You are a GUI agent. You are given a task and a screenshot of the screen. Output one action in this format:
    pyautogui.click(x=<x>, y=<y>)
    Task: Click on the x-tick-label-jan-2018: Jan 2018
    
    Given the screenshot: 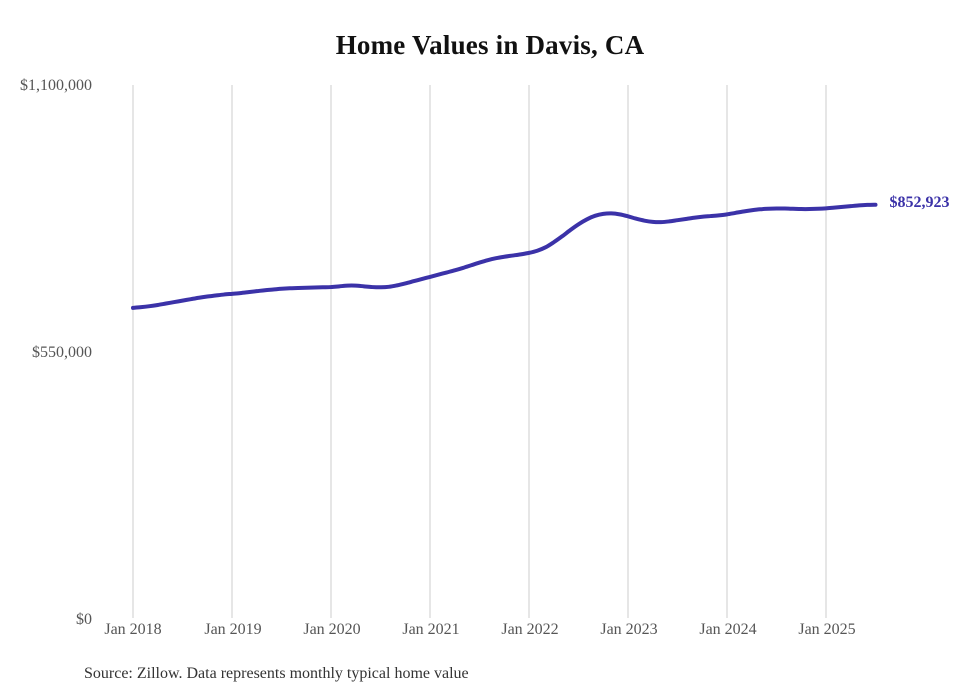 What is the action you would take?
    pyautogui.click(x=133, y=629)
    